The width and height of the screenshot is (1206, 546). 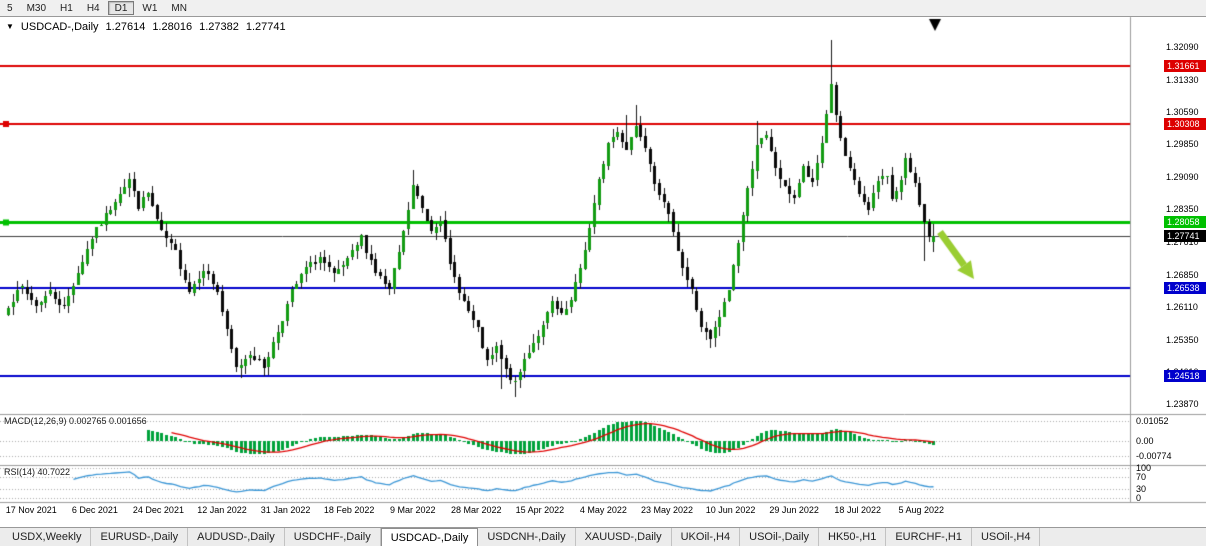 I want to click on price-axis-tick: 1.23870, so click(x=1182, y=403).